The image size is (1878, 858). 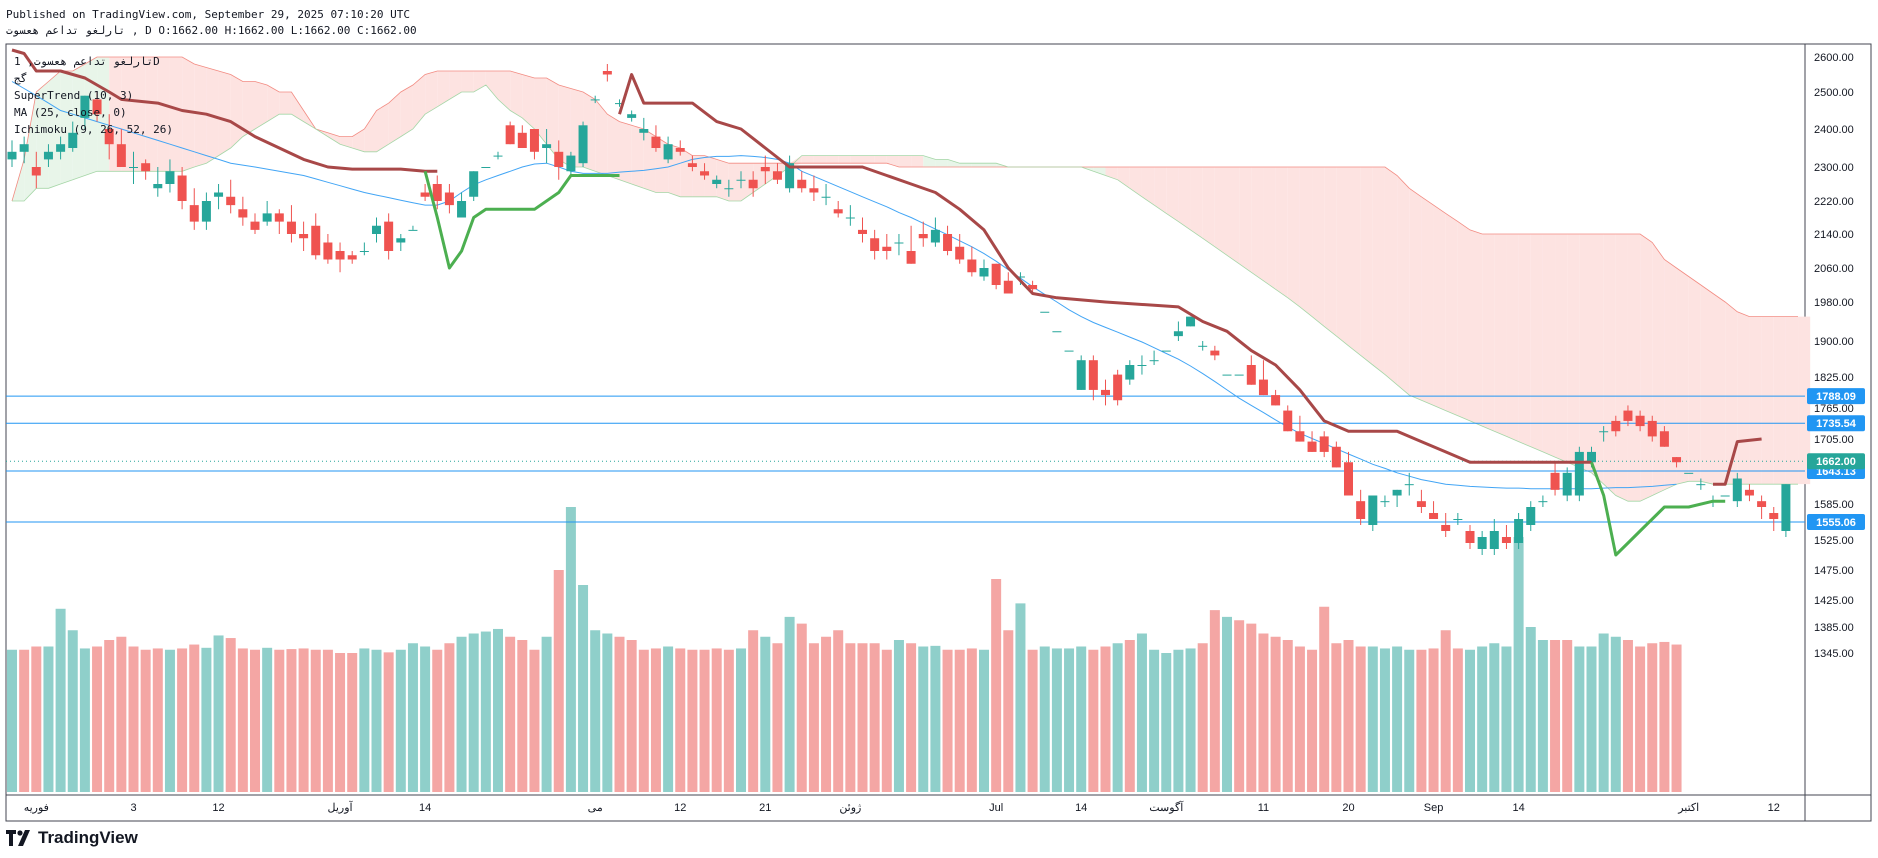 What do you see at coordinates (21, 78) in the screenshot?
I see `legend-exchange: گج` at bounding box center [21, 78].